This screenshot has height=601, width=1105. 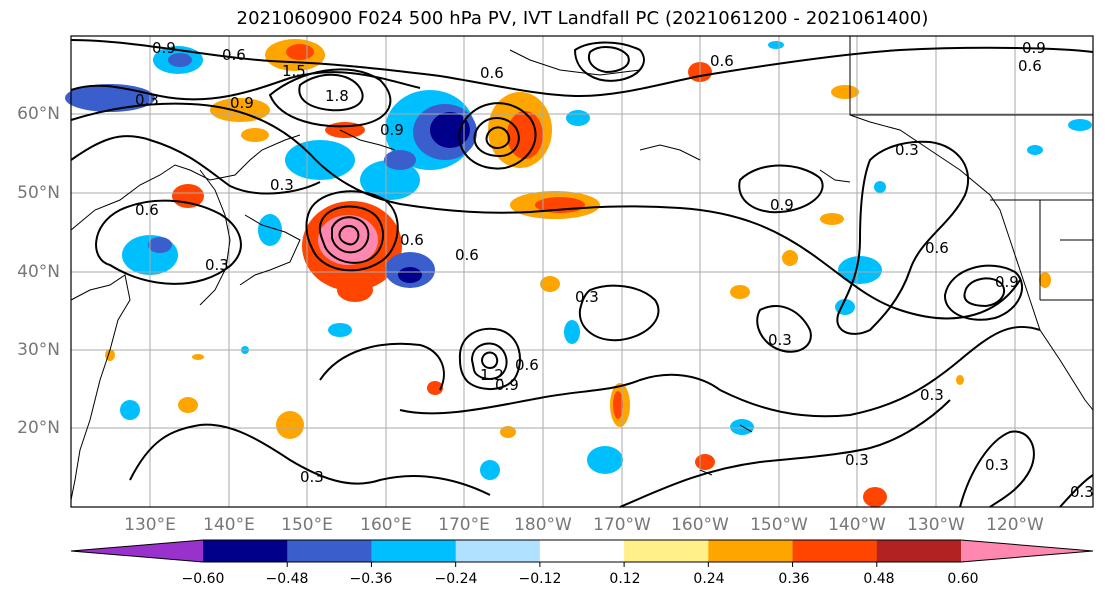 I want to click on lon-label: 160°E, so click(x=386, y=525).